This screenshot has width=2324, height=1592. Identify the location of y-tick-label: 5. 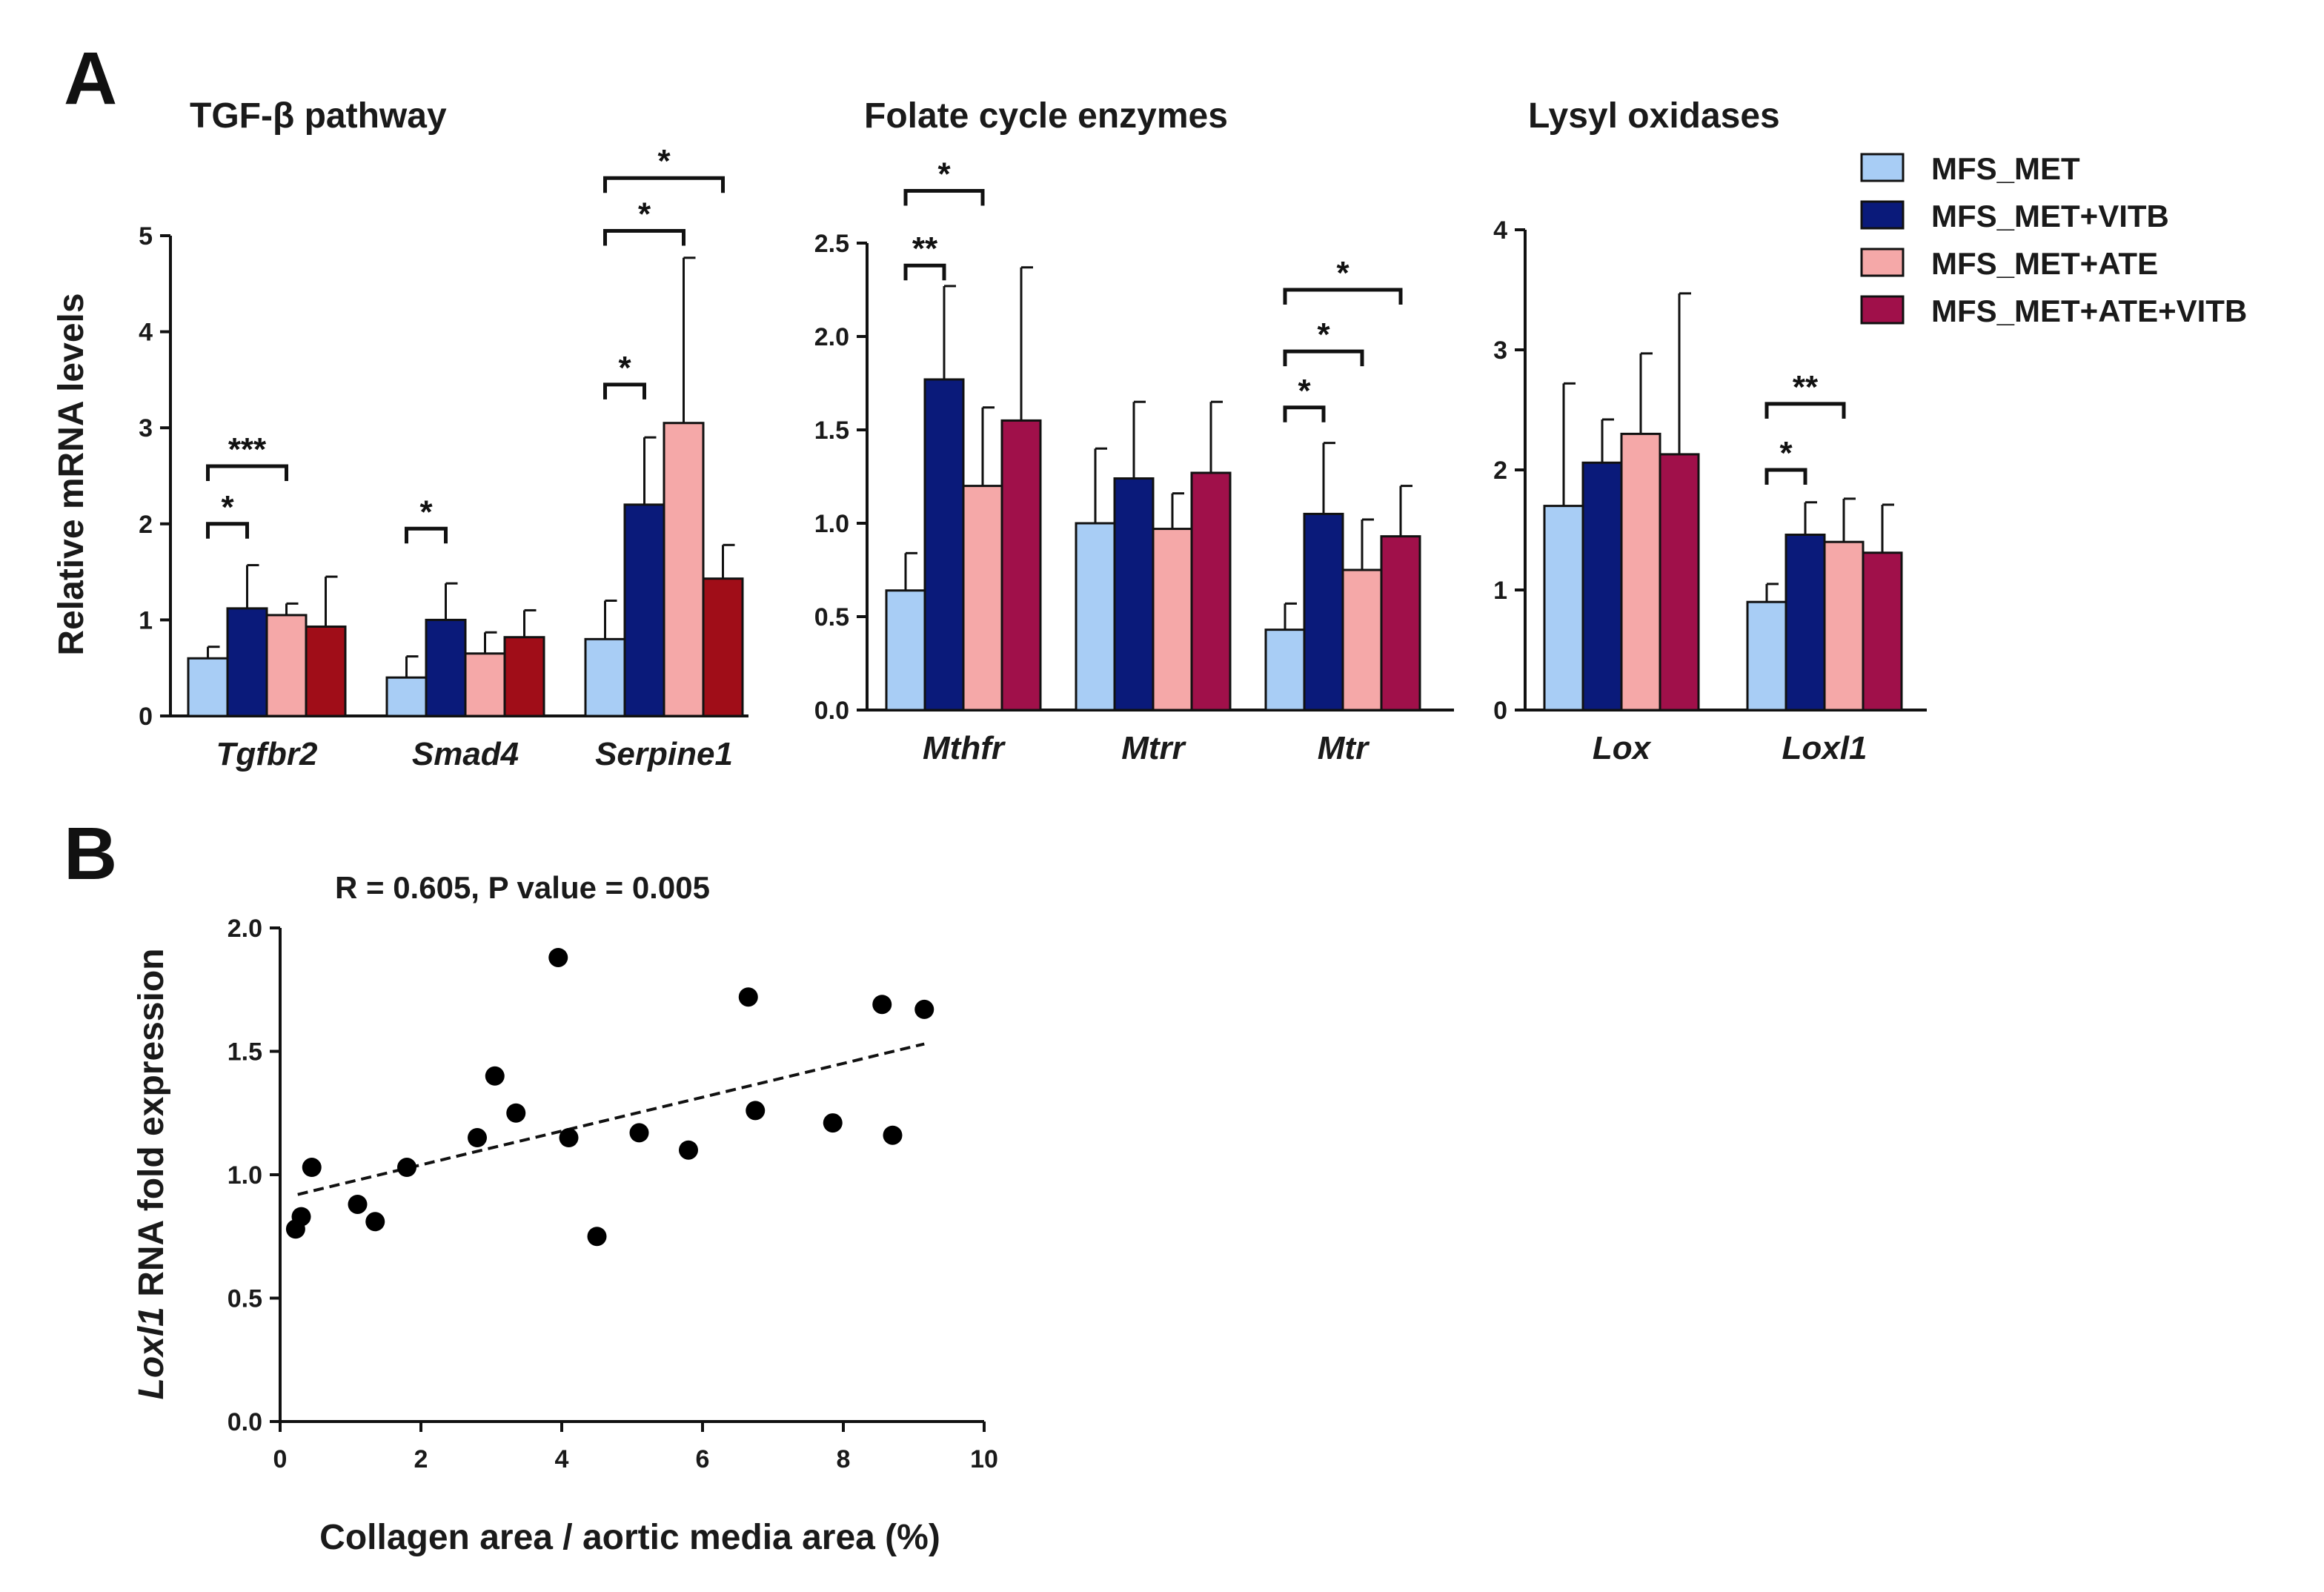
(146, 236).